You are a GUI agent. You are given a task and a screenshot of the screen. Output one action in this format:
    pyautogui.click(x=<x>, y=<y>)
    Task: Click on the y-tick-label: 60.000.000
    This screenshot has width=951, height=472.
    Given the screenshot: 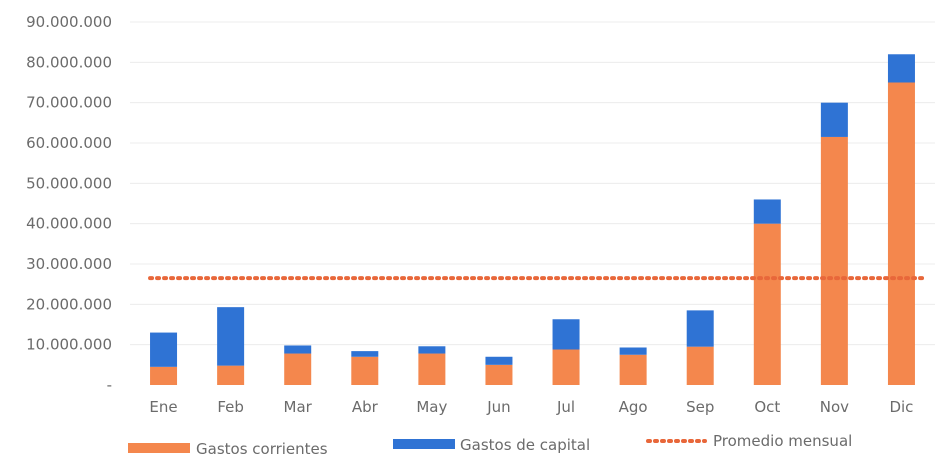 What is the action you would take?
    pyautogui.click(x=69, y=143)
    